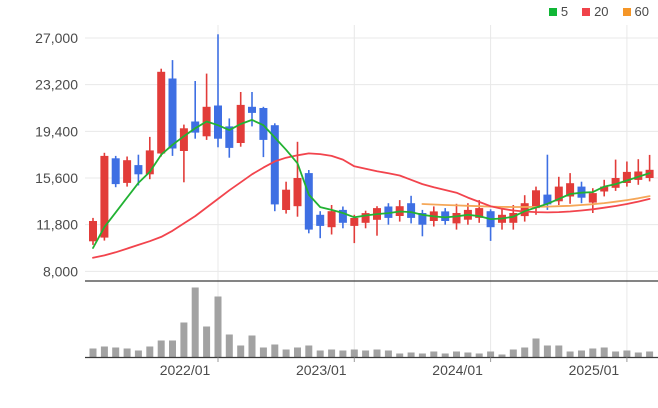 Image resolution: width=658 pixels, height=408 pixels. Describe the element at coordinates (56, 131) in the screenshot. I see `y-axis-label: 19,400` at that location.